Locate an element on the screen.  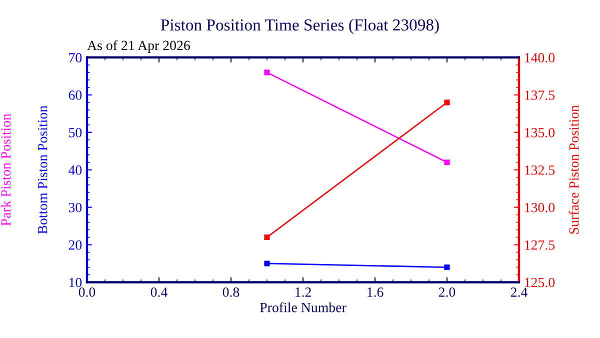
text: Surface Piston Position is located at coordinates (573, 169).